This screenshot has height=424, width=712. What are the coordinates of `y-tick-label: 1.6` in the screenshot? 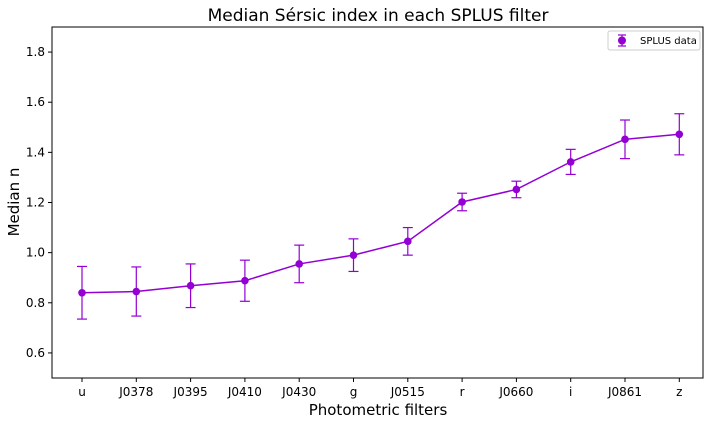 It's located at (35, 102).